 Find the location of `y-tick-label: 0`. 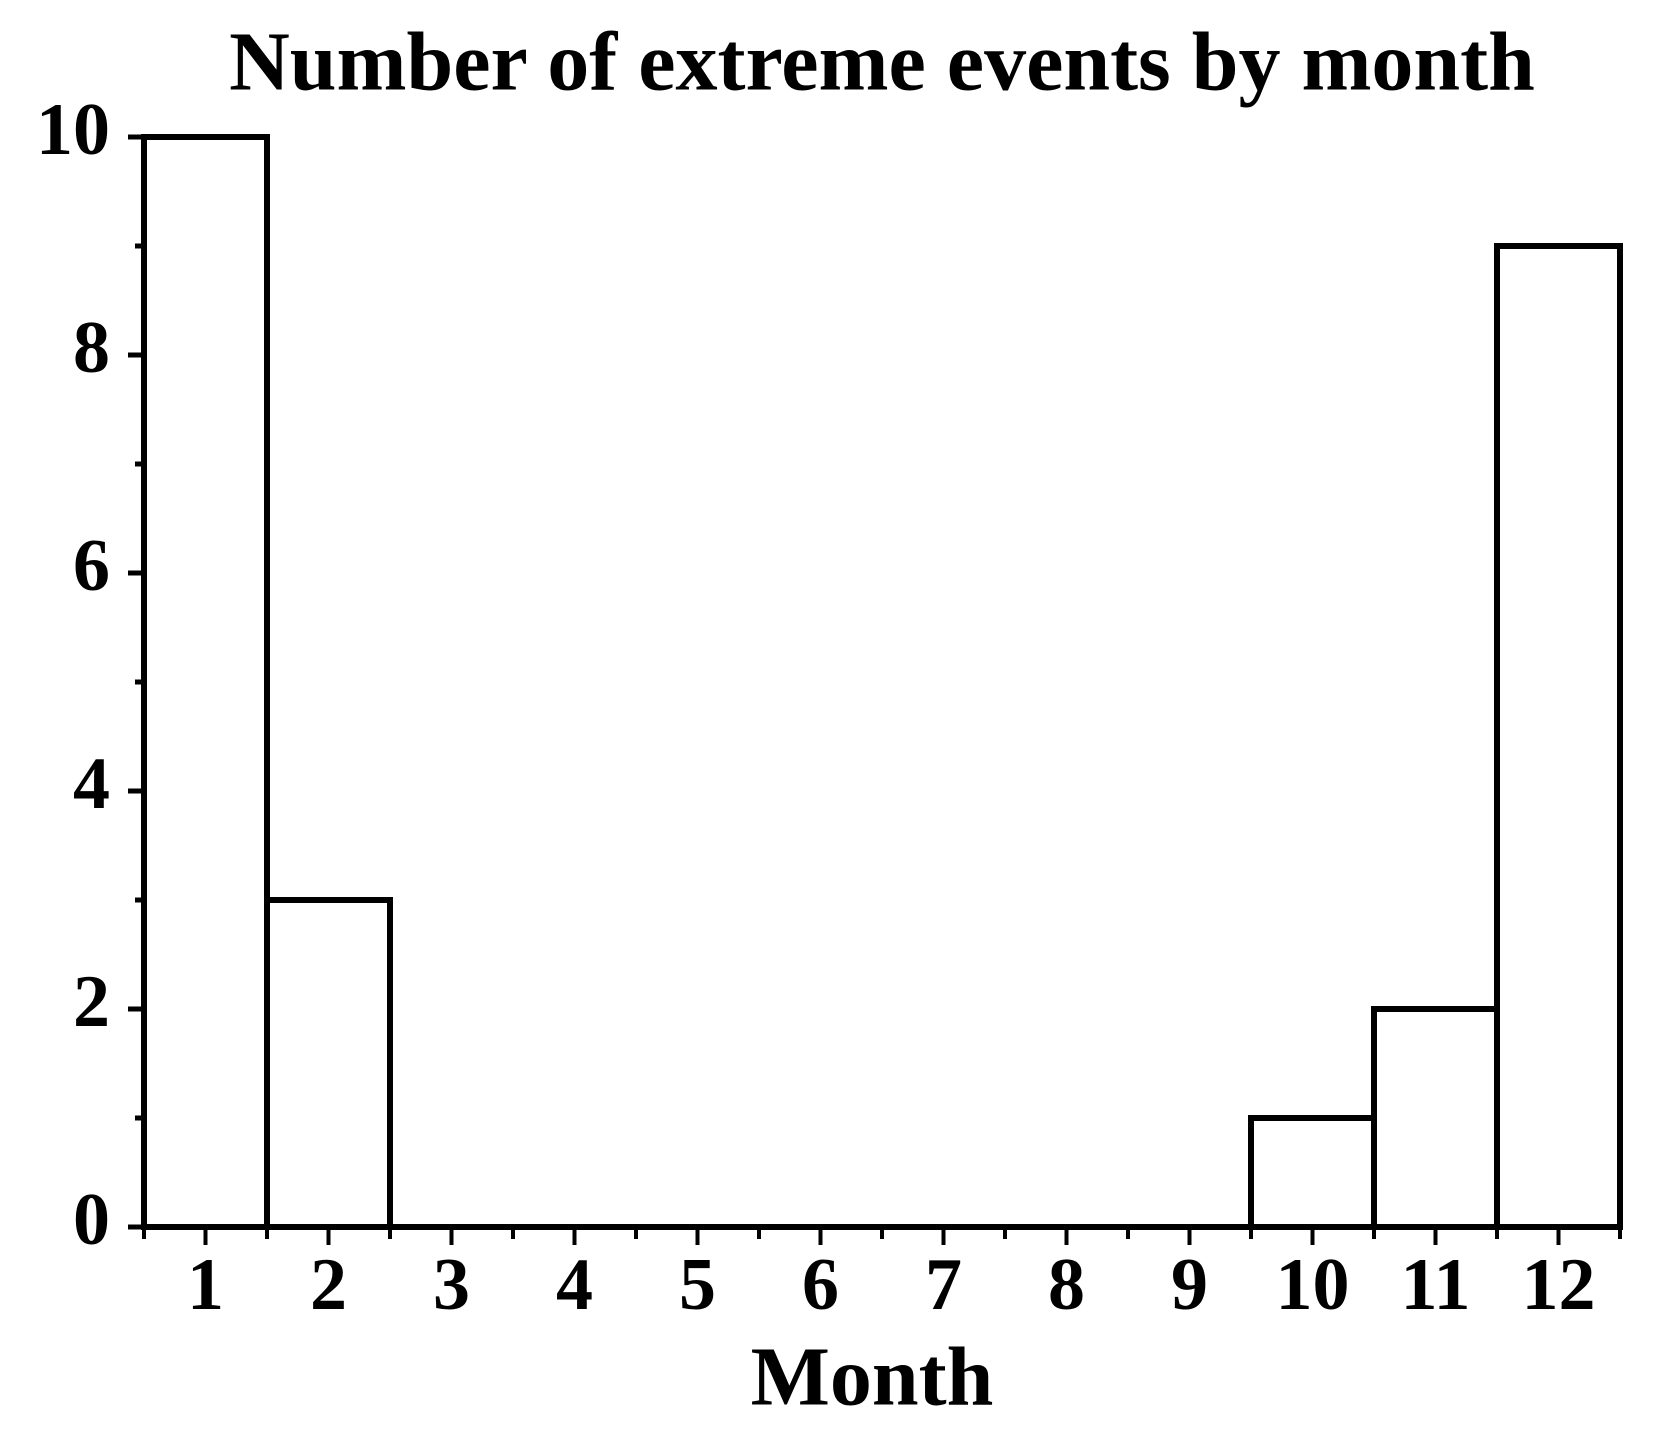

y-tick-label: 0 is located at coordinates (91, 1220).